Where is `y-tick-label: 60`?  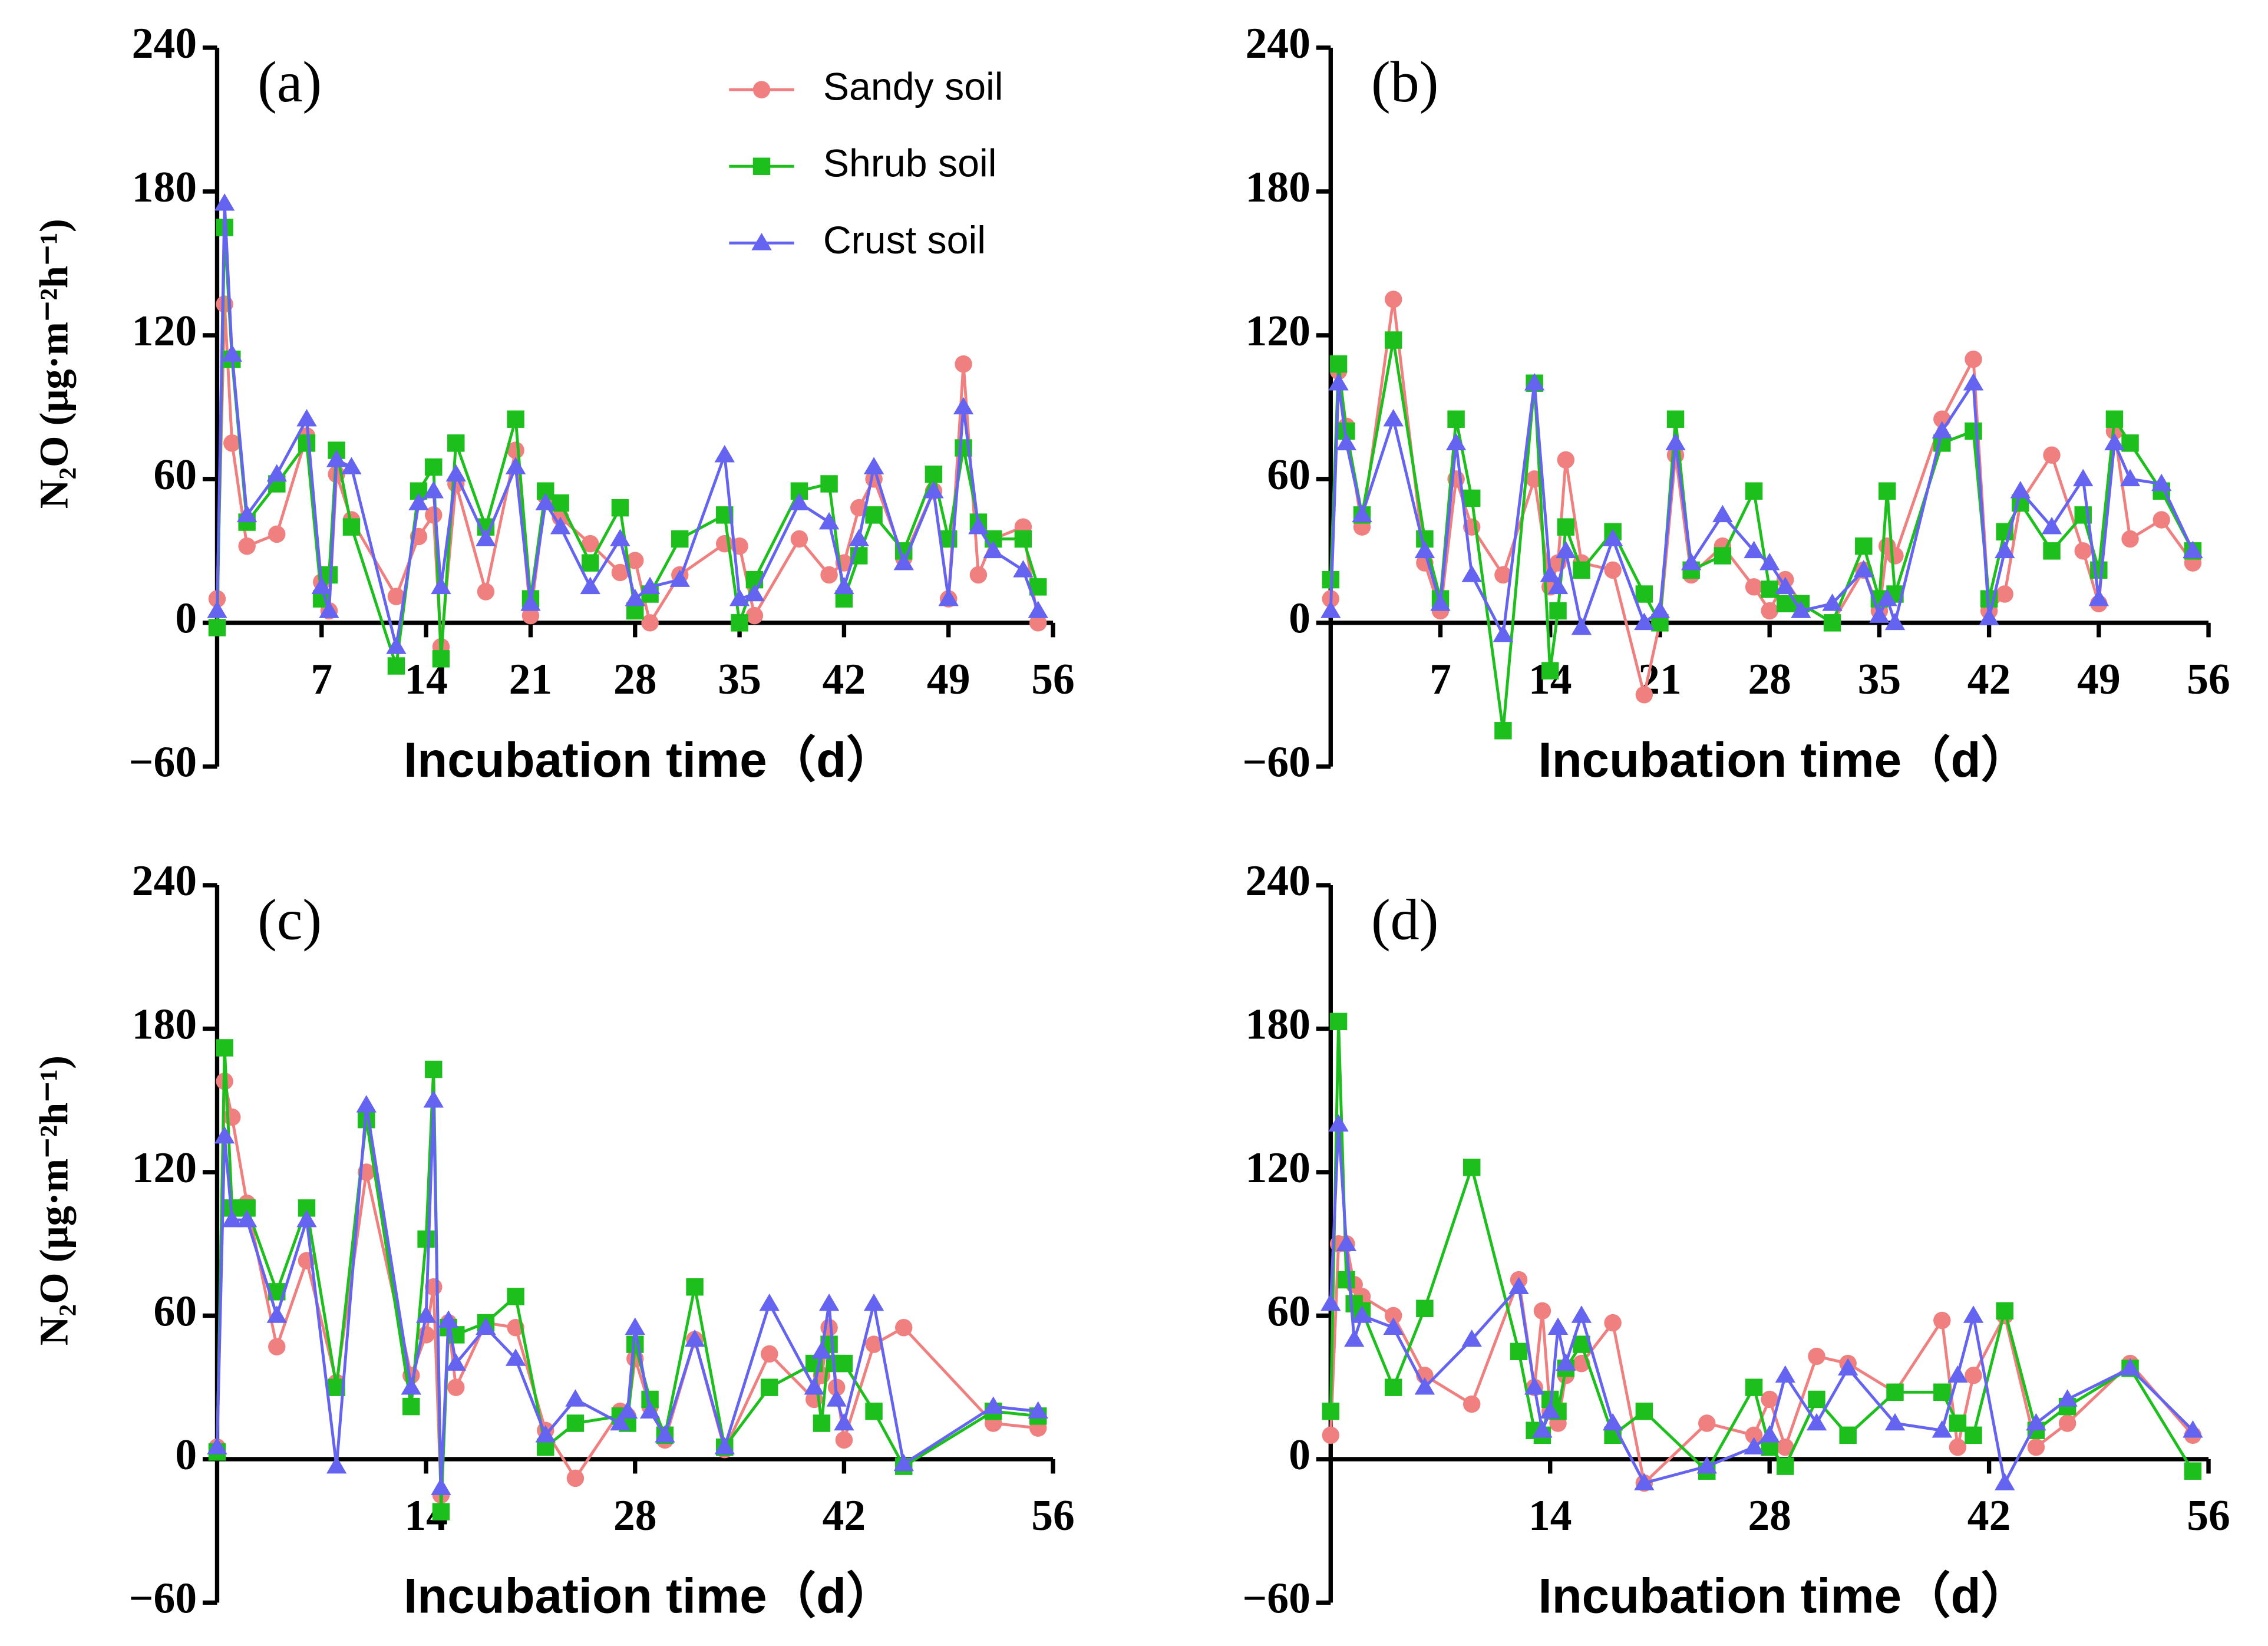
y-tick-label: 60 is located at coordinates (1288, 1311).